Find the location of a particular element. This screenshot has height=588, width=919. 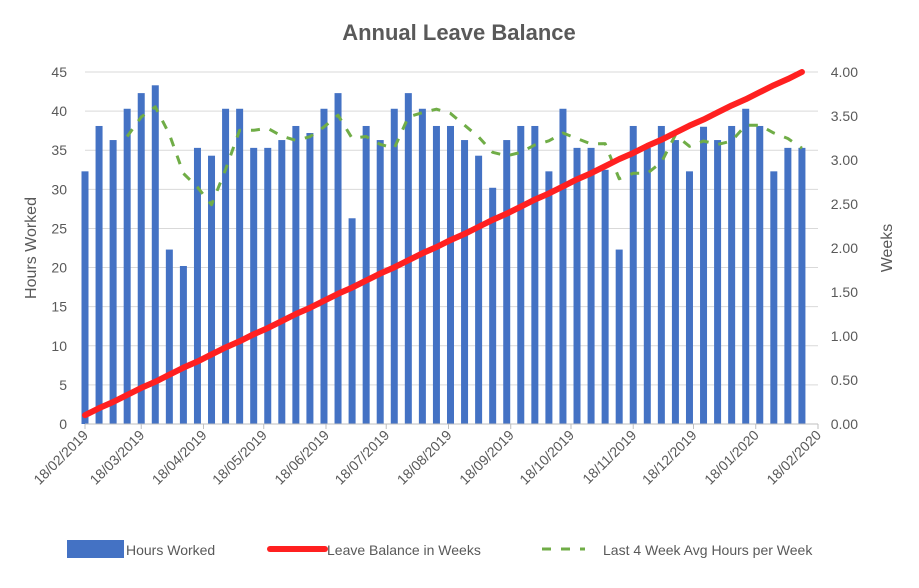

legend-swatch-hours-worked is located at coordinates (95, 549).